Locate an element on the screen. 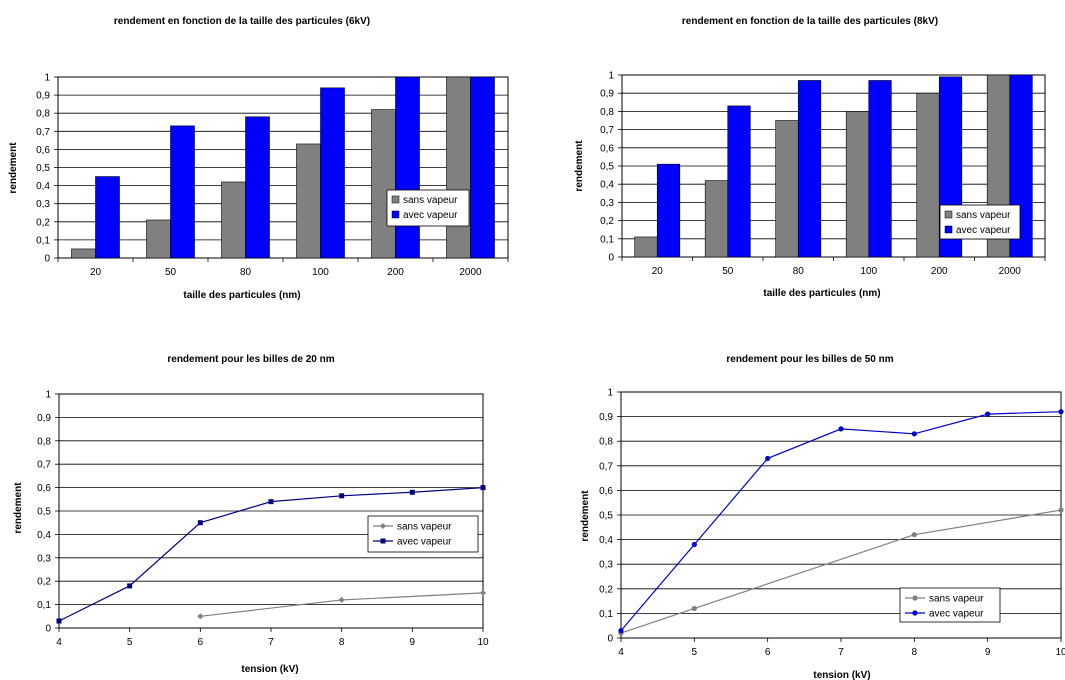 This screenshot has height=680, width=1065. x-tick-label: 7 is located at coordinates (841, 652).